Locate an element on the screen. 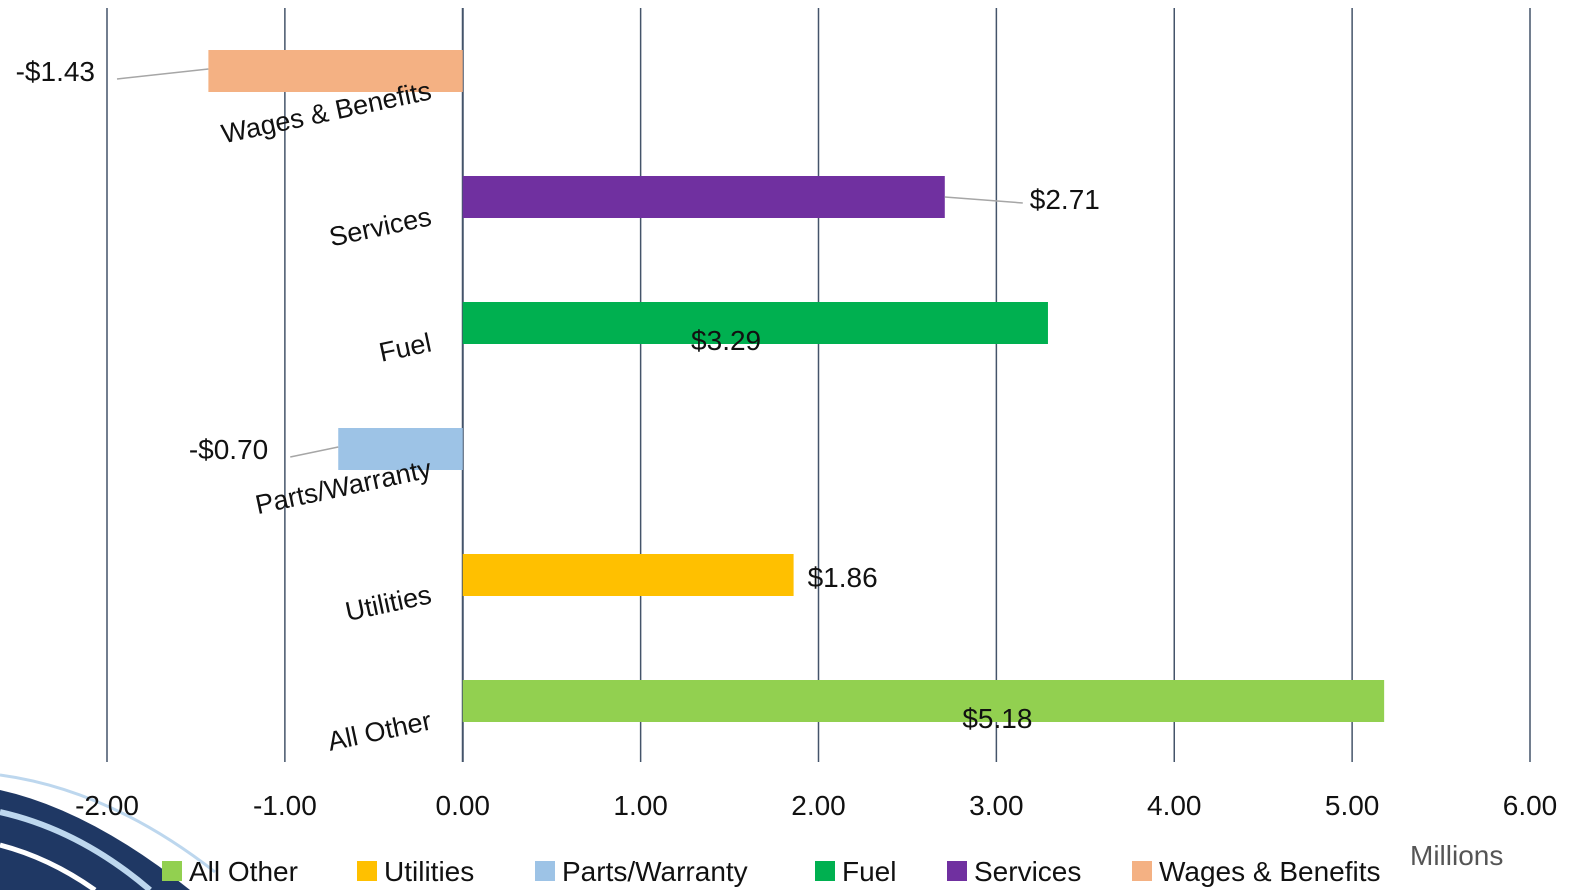 The image size is (1573, 895). data-label: $2.71 is located at coordinates (1065, 199).